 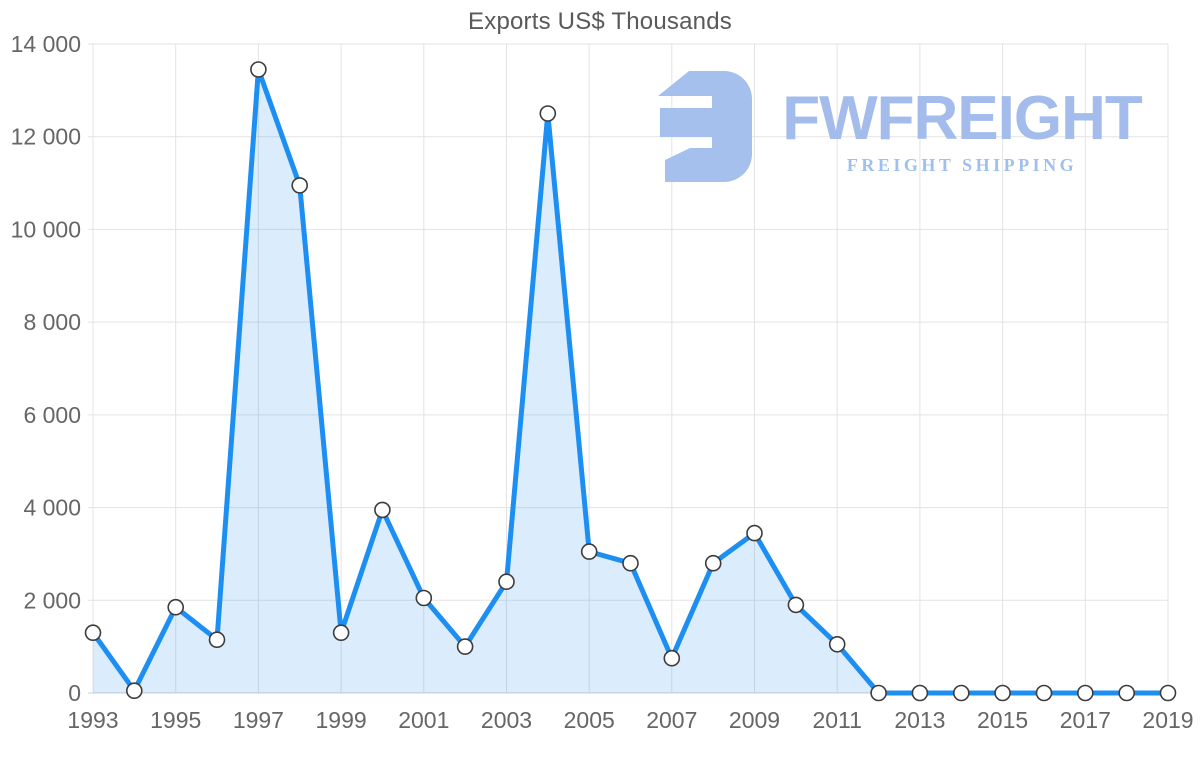 What do you see at coordinates (1044, 693) in the screenshot?
I see `data-point-2016` at bounding box center [1044, 693].